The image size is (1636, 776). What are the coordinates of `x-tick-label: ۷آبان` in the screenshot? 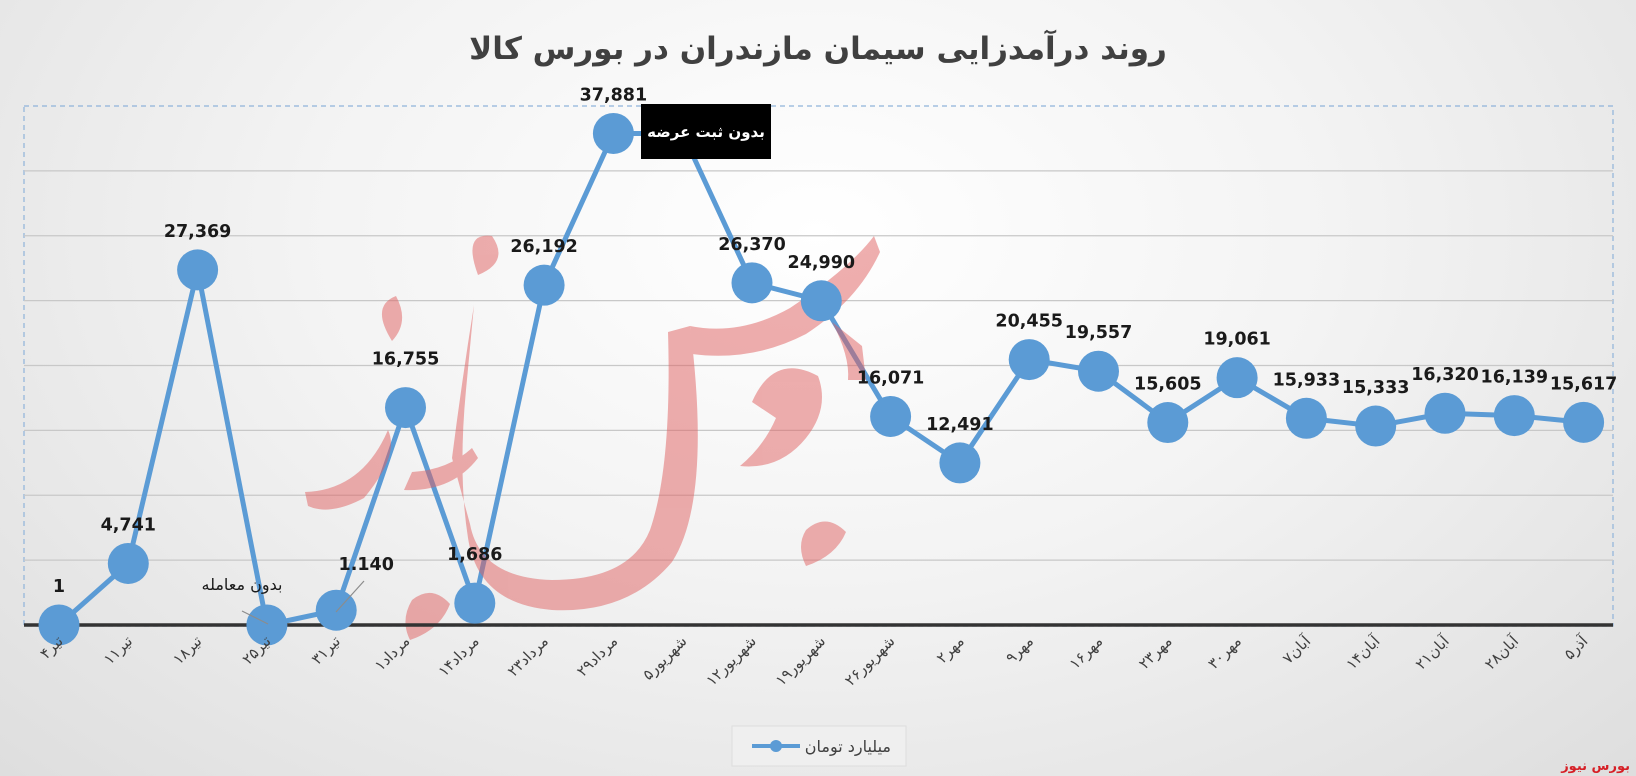 It's located at (1297, 650).